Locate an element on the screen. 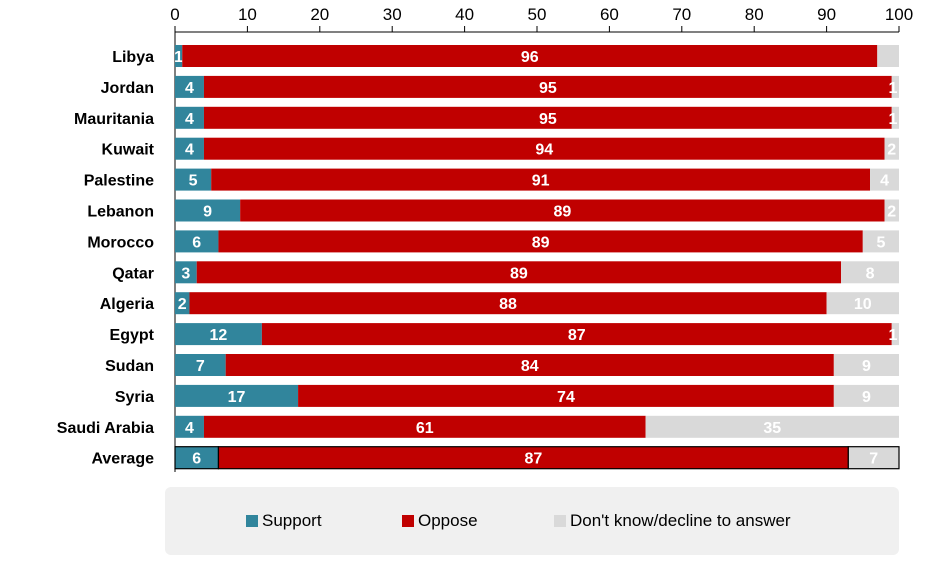 This screenshot has width=941, height=562. data-label-don-t-know-decline-to-answer-kuwait: 2 is located at coordinates (891, 150).